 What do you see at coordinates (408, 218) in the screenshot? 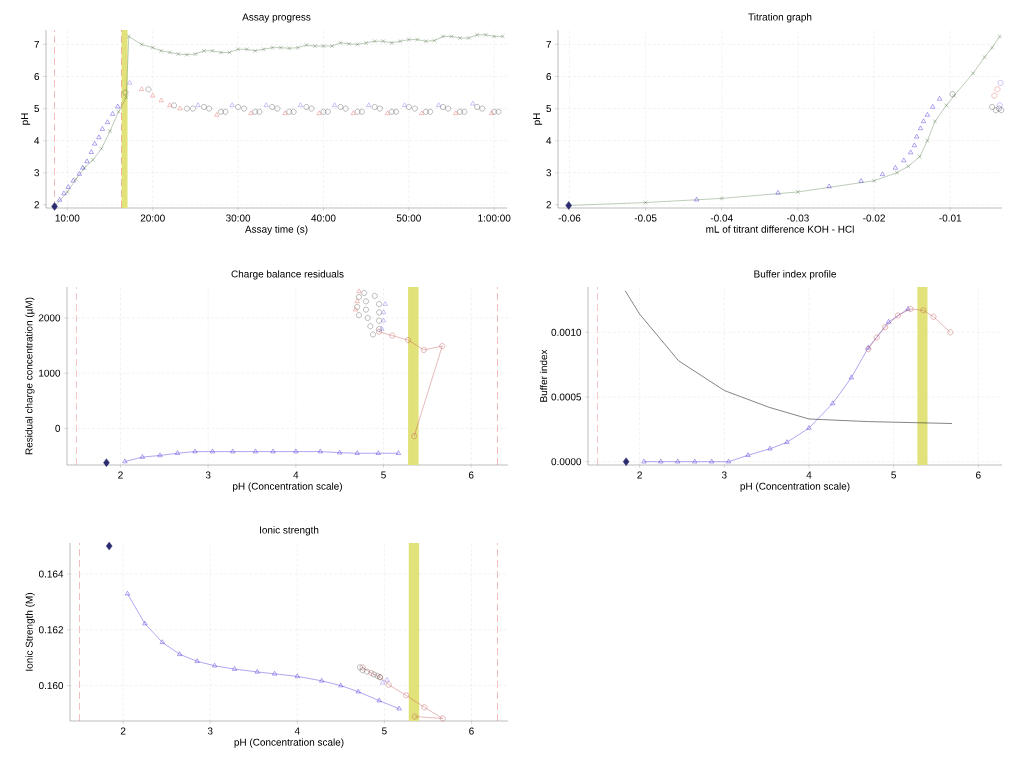
I see `x-tick-label: 50:00` at bounding box center [408, 218].